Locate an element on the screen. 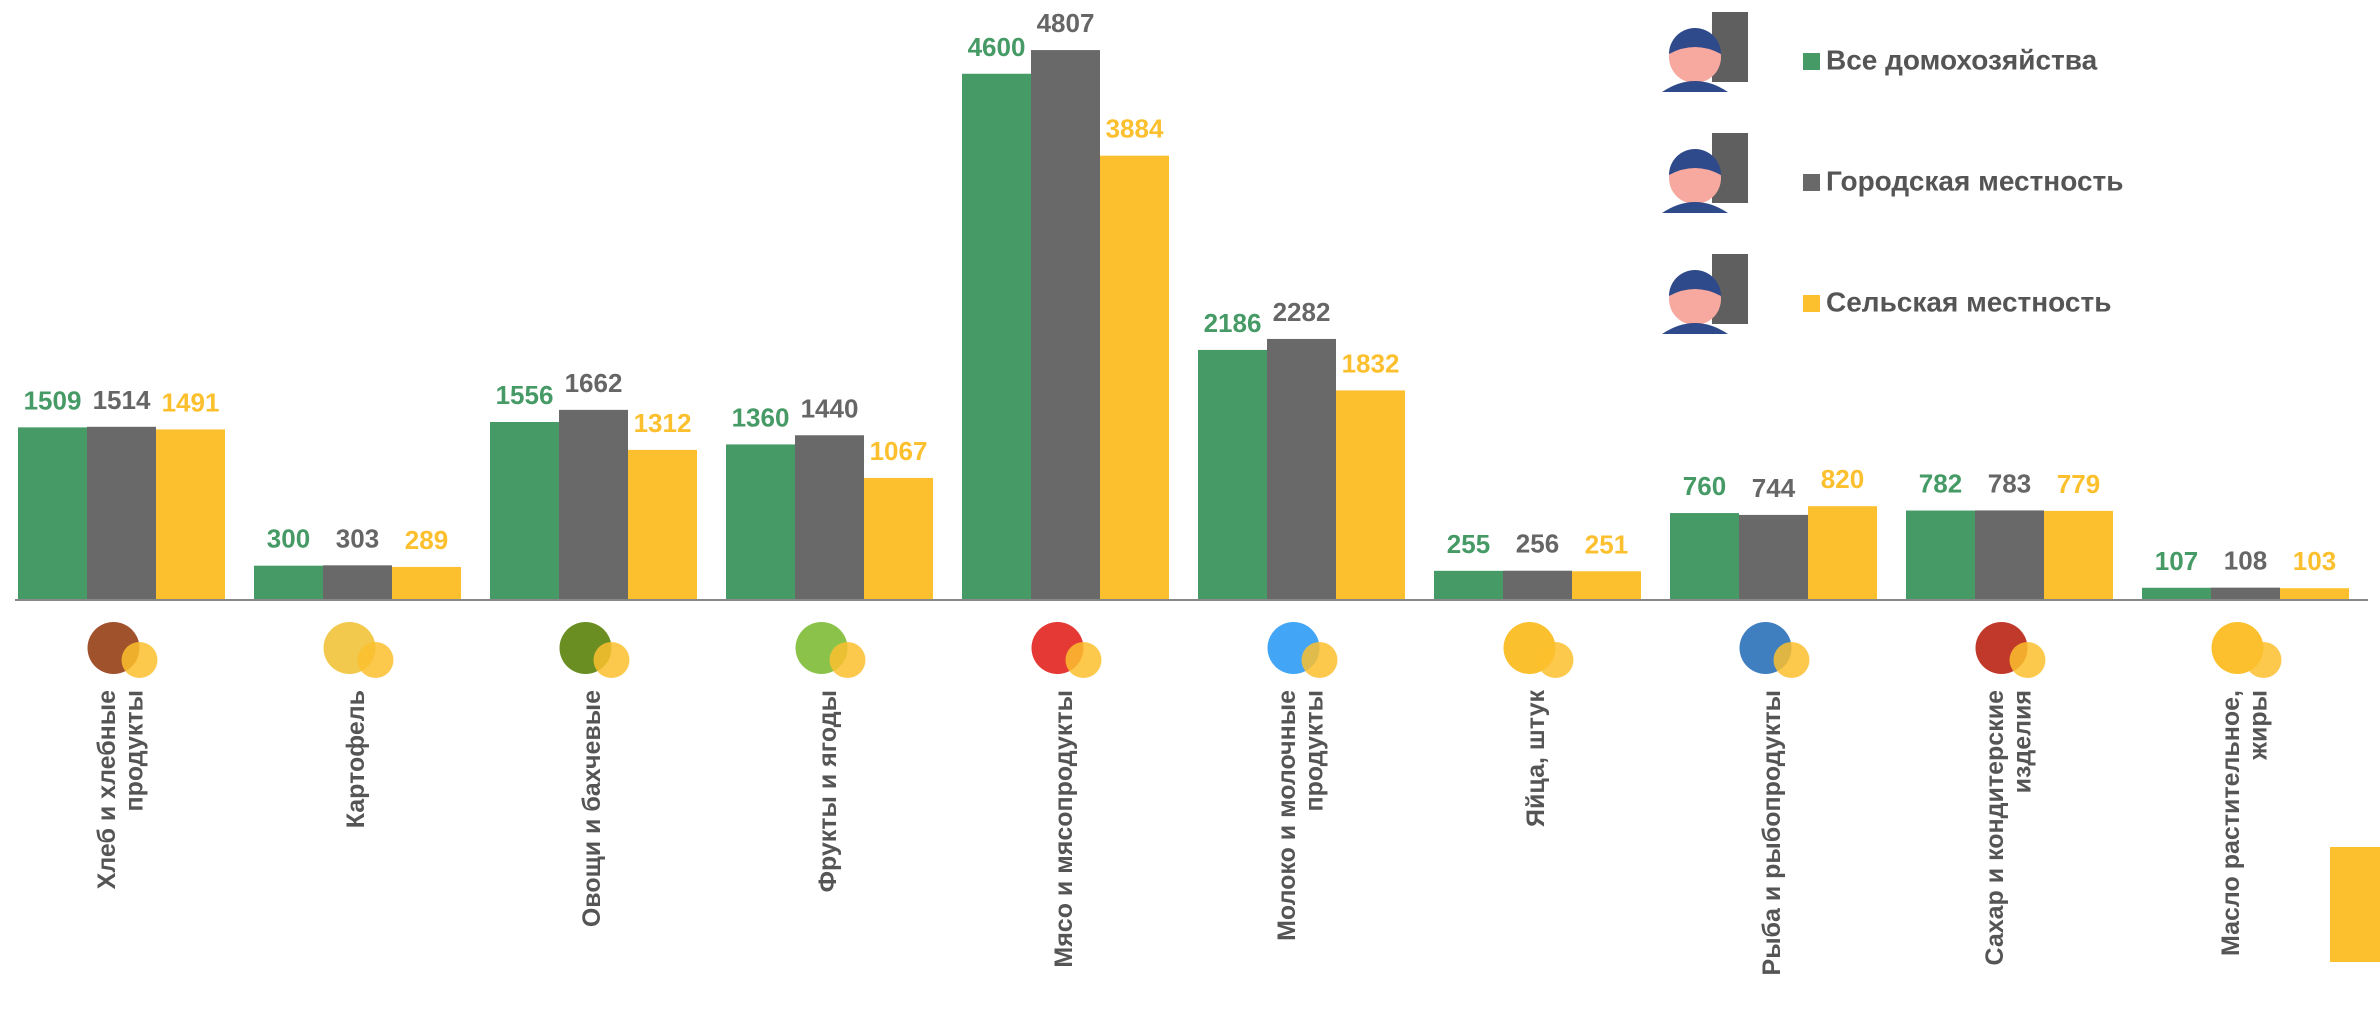 The height and width of the screenshot is (1011, 2380). value-label: 256 is located at coordinates (1537, 544).